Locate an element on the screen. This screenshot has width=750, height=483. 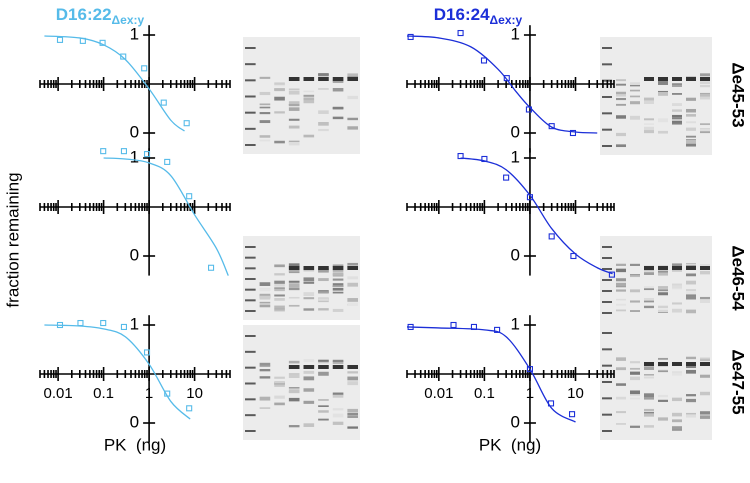
x-tick-label: 1 is located at coordinates (149, 393).